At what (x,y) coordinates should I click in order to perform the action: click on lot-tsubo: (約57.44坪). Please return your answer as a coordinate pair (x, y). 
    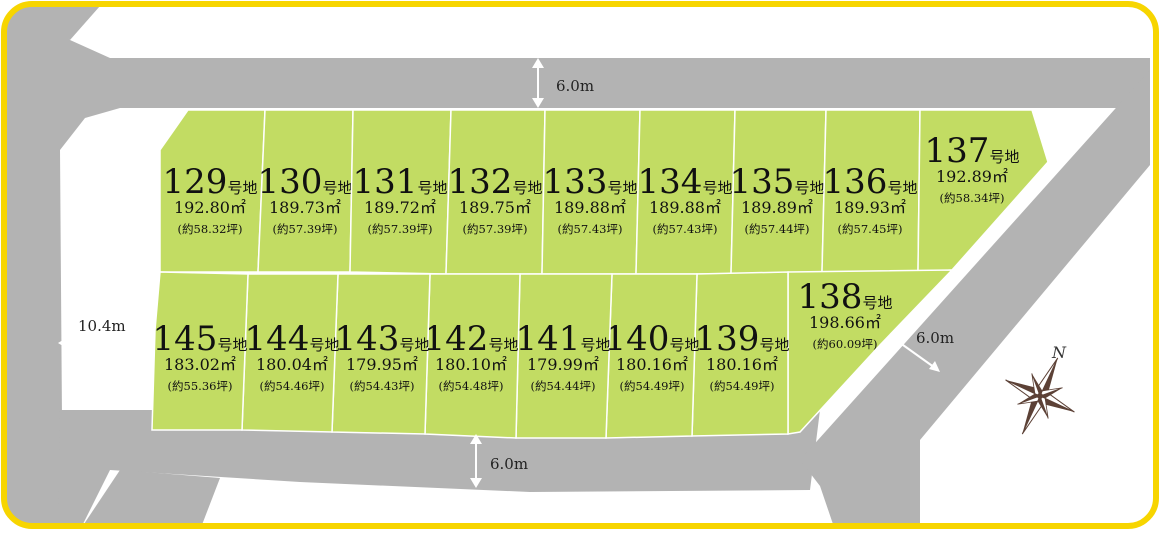
    Looking at the image, I should click on (777, 229).